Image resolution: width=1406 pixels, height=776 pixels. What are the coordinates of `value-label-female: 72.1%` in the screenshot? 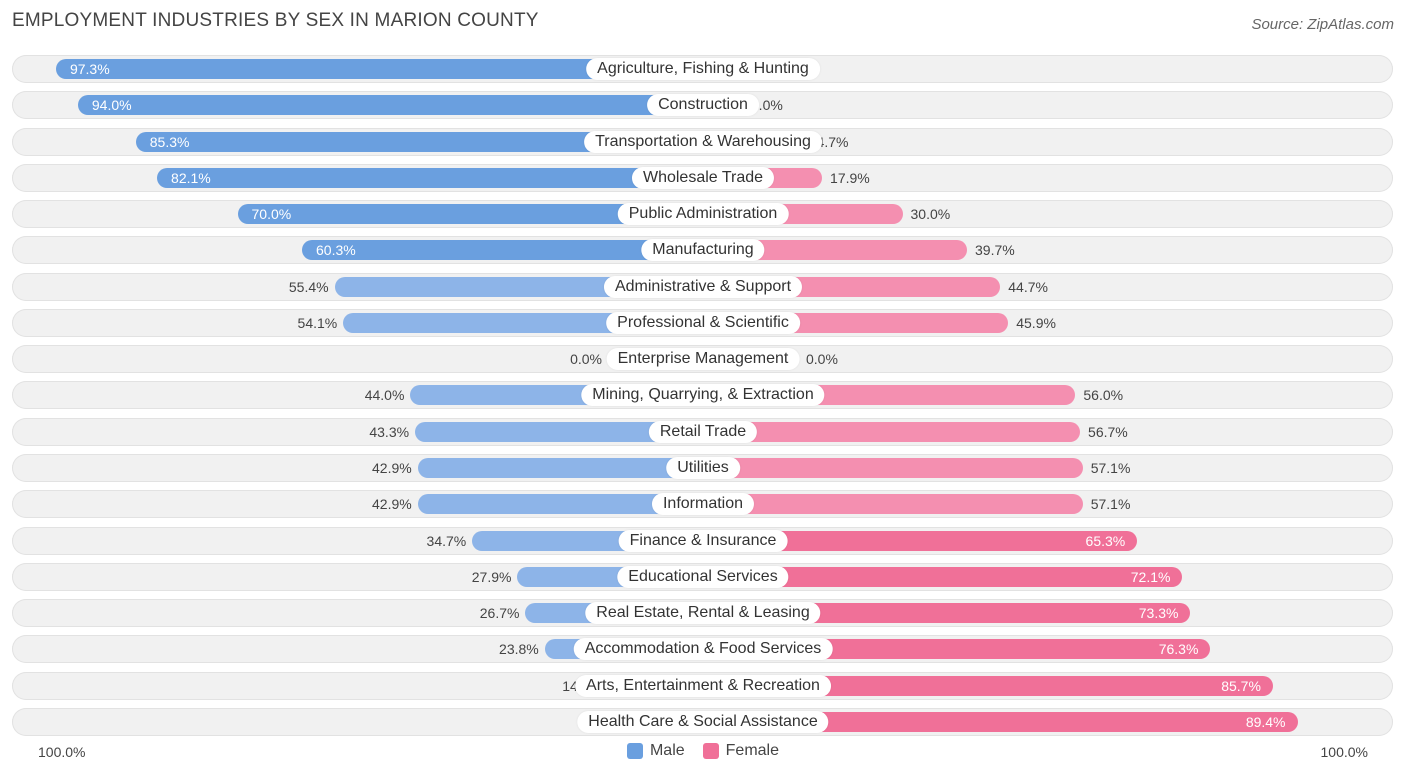 It's located at (1150, 576).